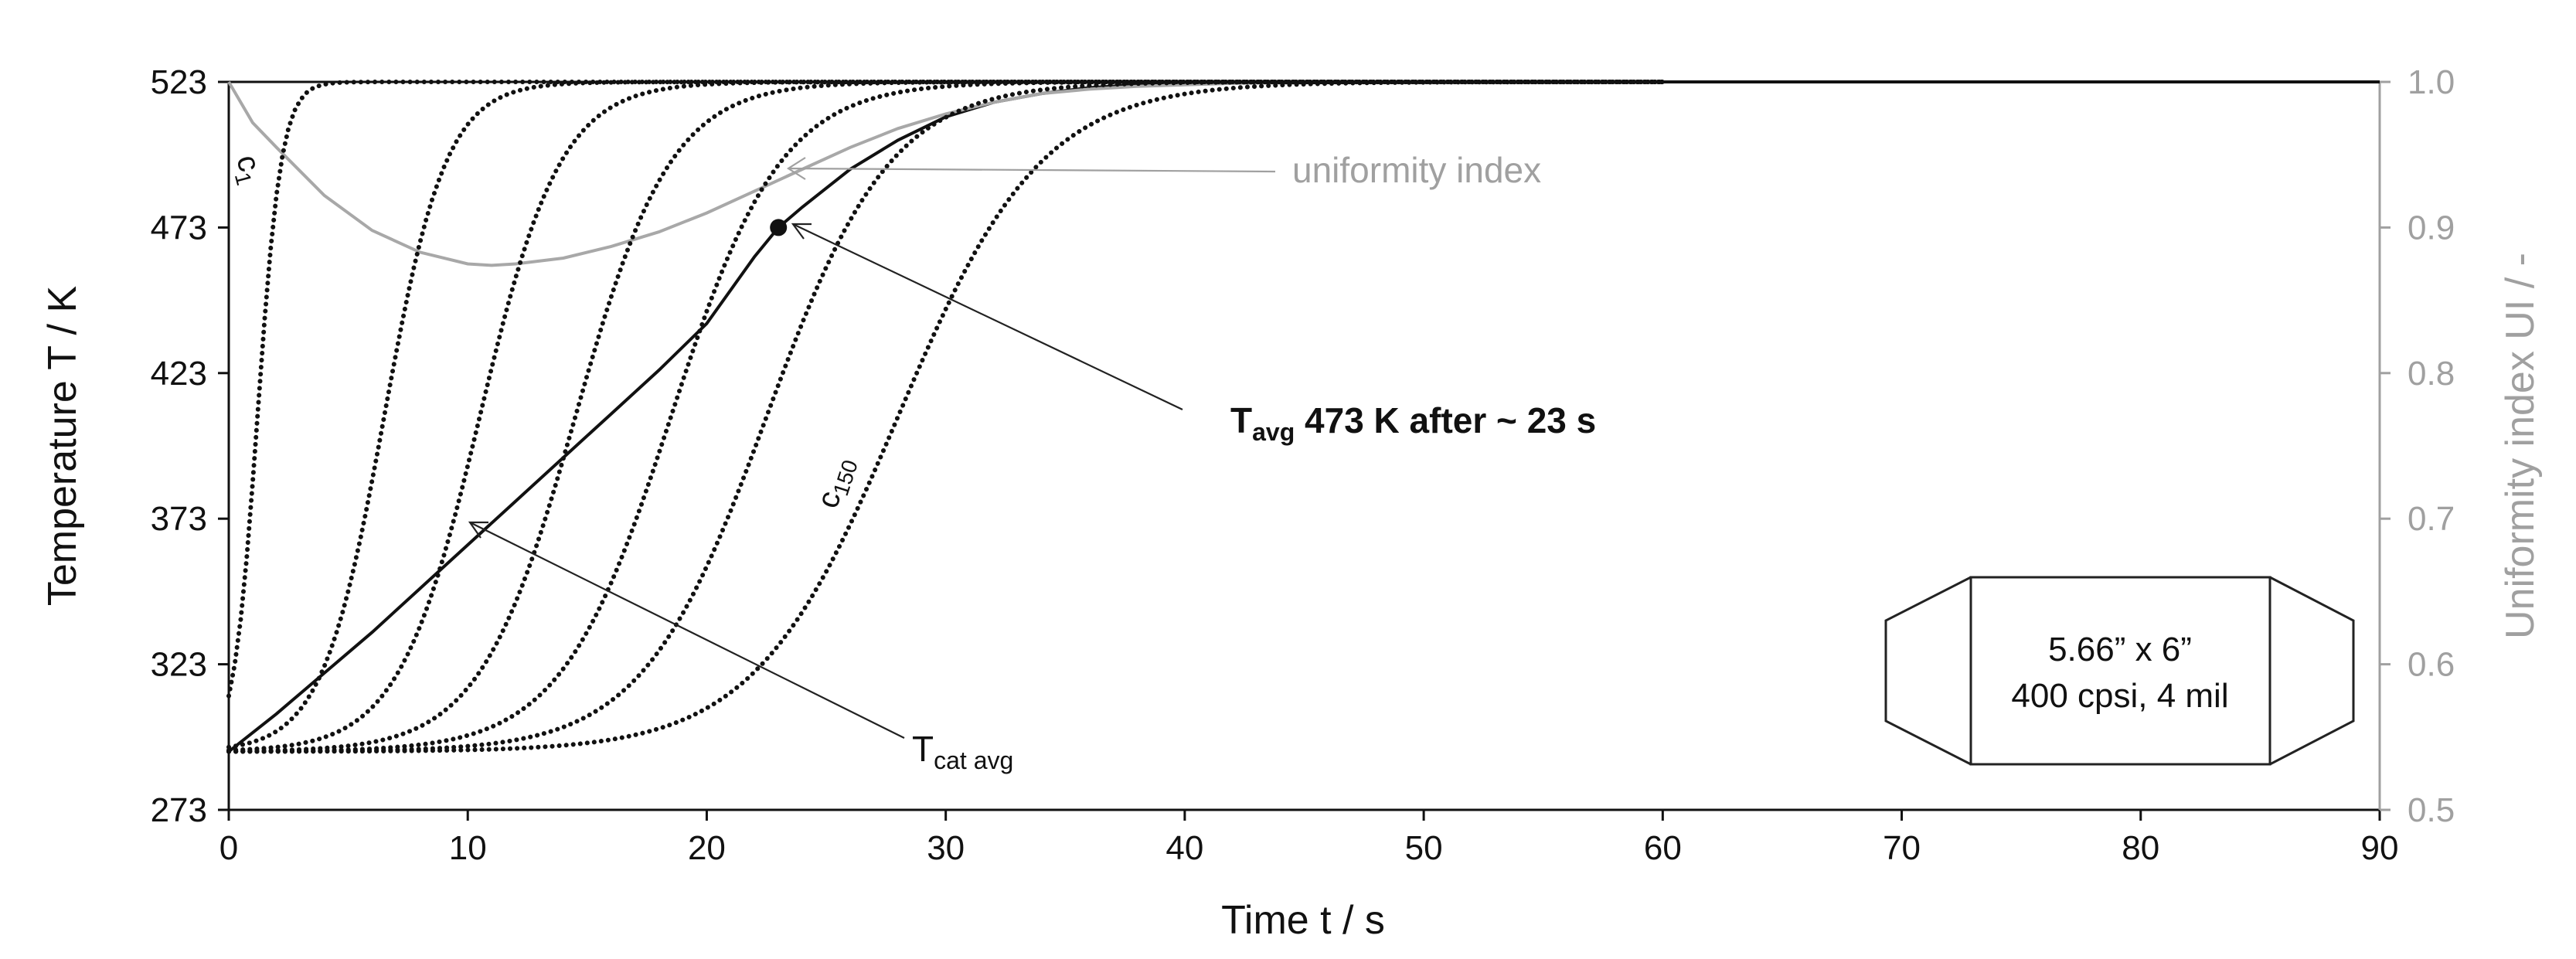 This screenshot has height=959, width=2576. What do you see at coordinates (179, 810) in the screenshot?
I see `y-tick-label: 273` at bounding box center [179, 810].